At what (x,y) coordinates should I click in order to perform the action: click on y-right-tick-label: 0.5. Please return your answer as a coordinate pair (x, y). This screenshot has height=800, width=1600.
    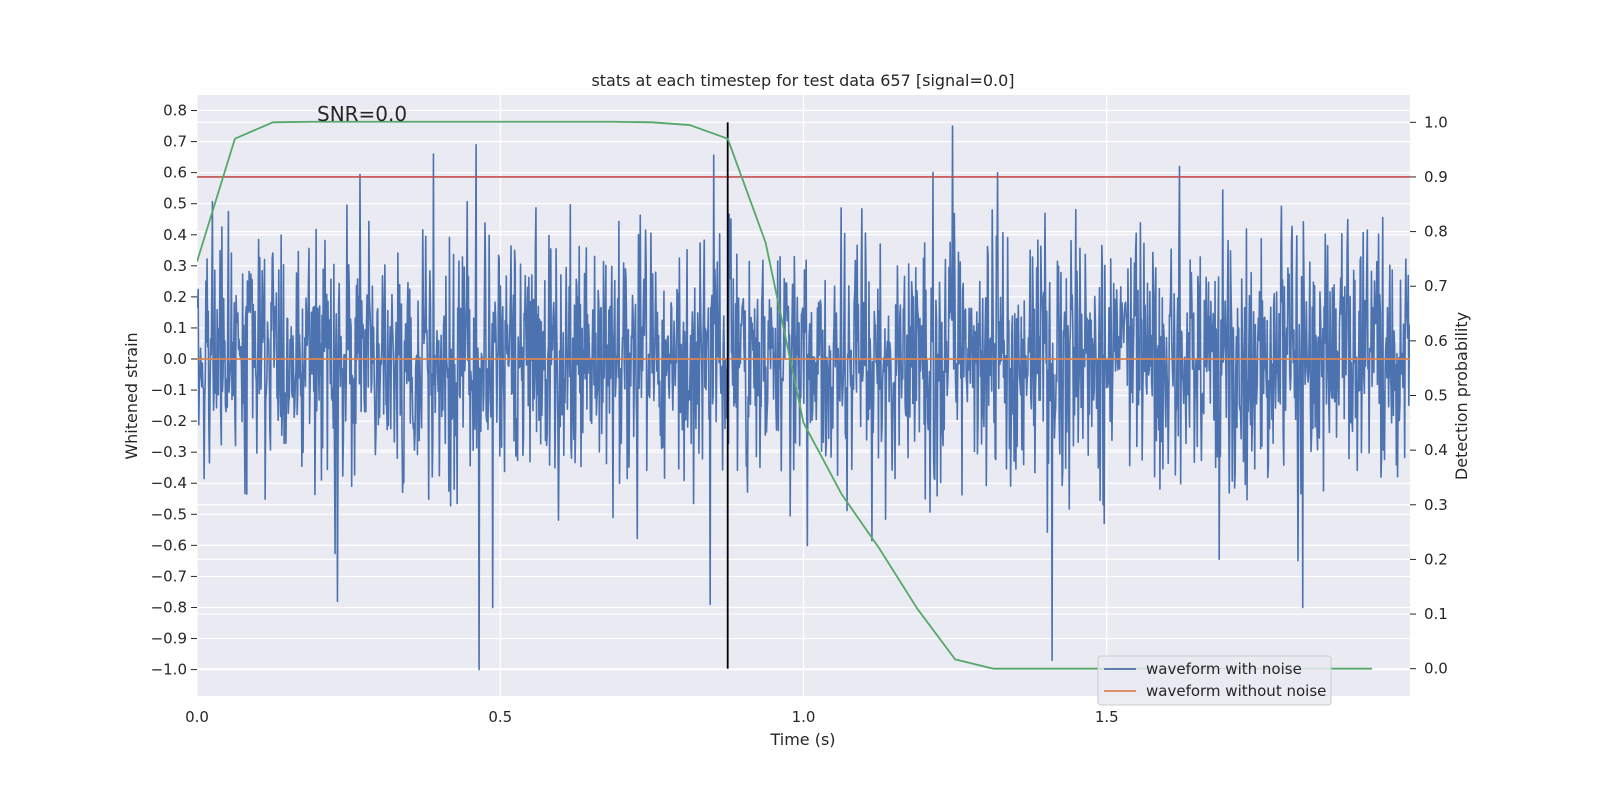
    Looking at the image, I should click on (1436, 396).